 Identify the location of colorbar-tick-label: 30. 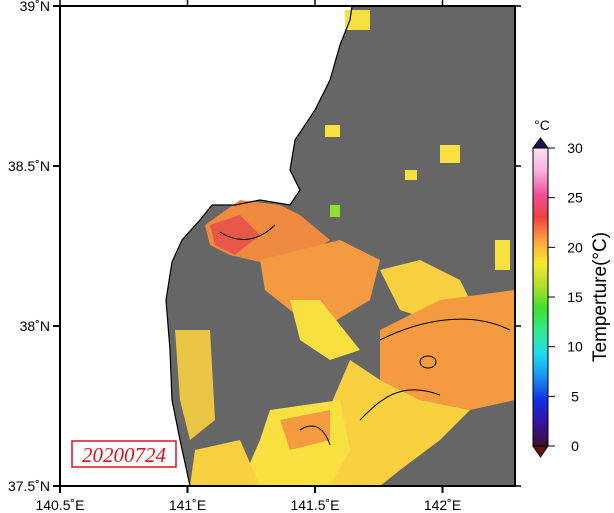
(575, 148).